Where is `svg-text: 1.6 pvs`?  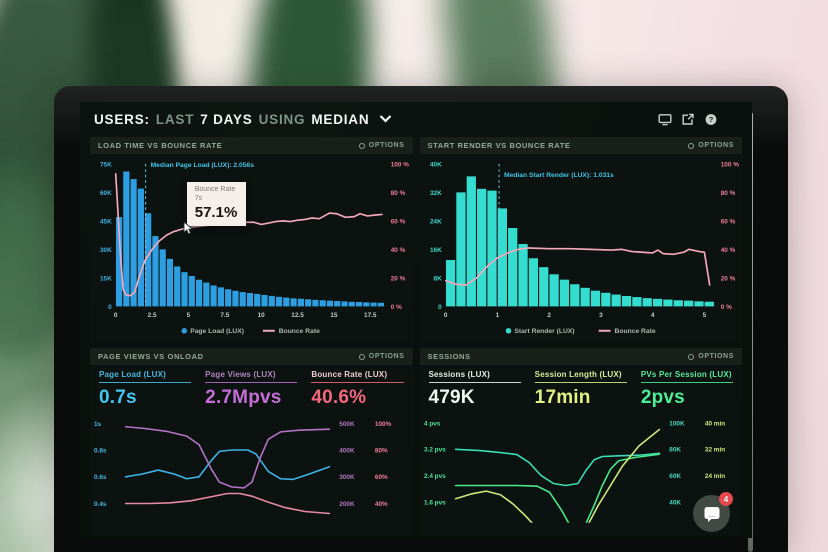
svg-text: 1.6 pvs is located at coordinates (434, 502).